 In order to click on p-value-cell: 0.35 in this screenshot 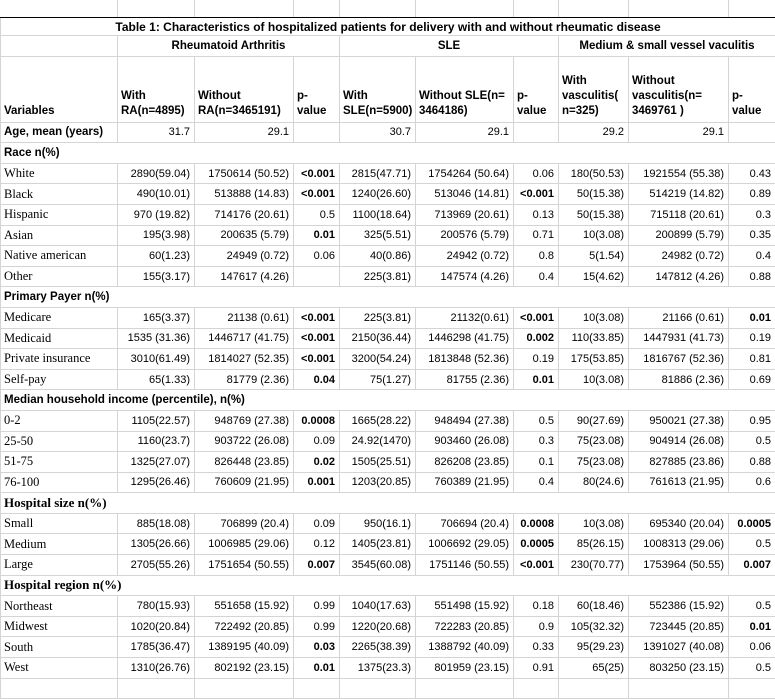, I will do `click(752, 235)`.